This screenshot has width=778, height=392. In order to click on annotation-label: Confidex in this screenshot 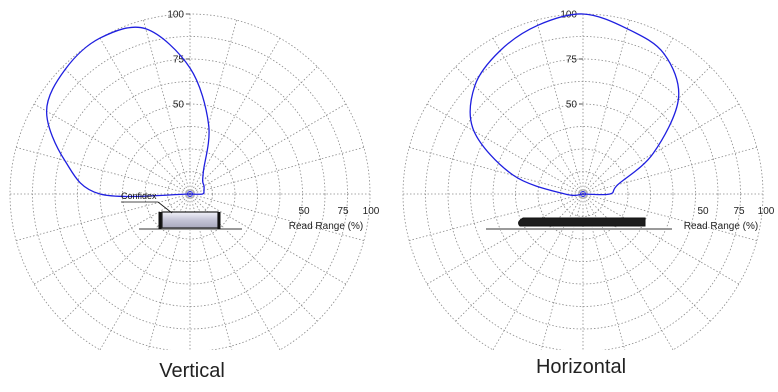, I will do `click(139, 196)`.